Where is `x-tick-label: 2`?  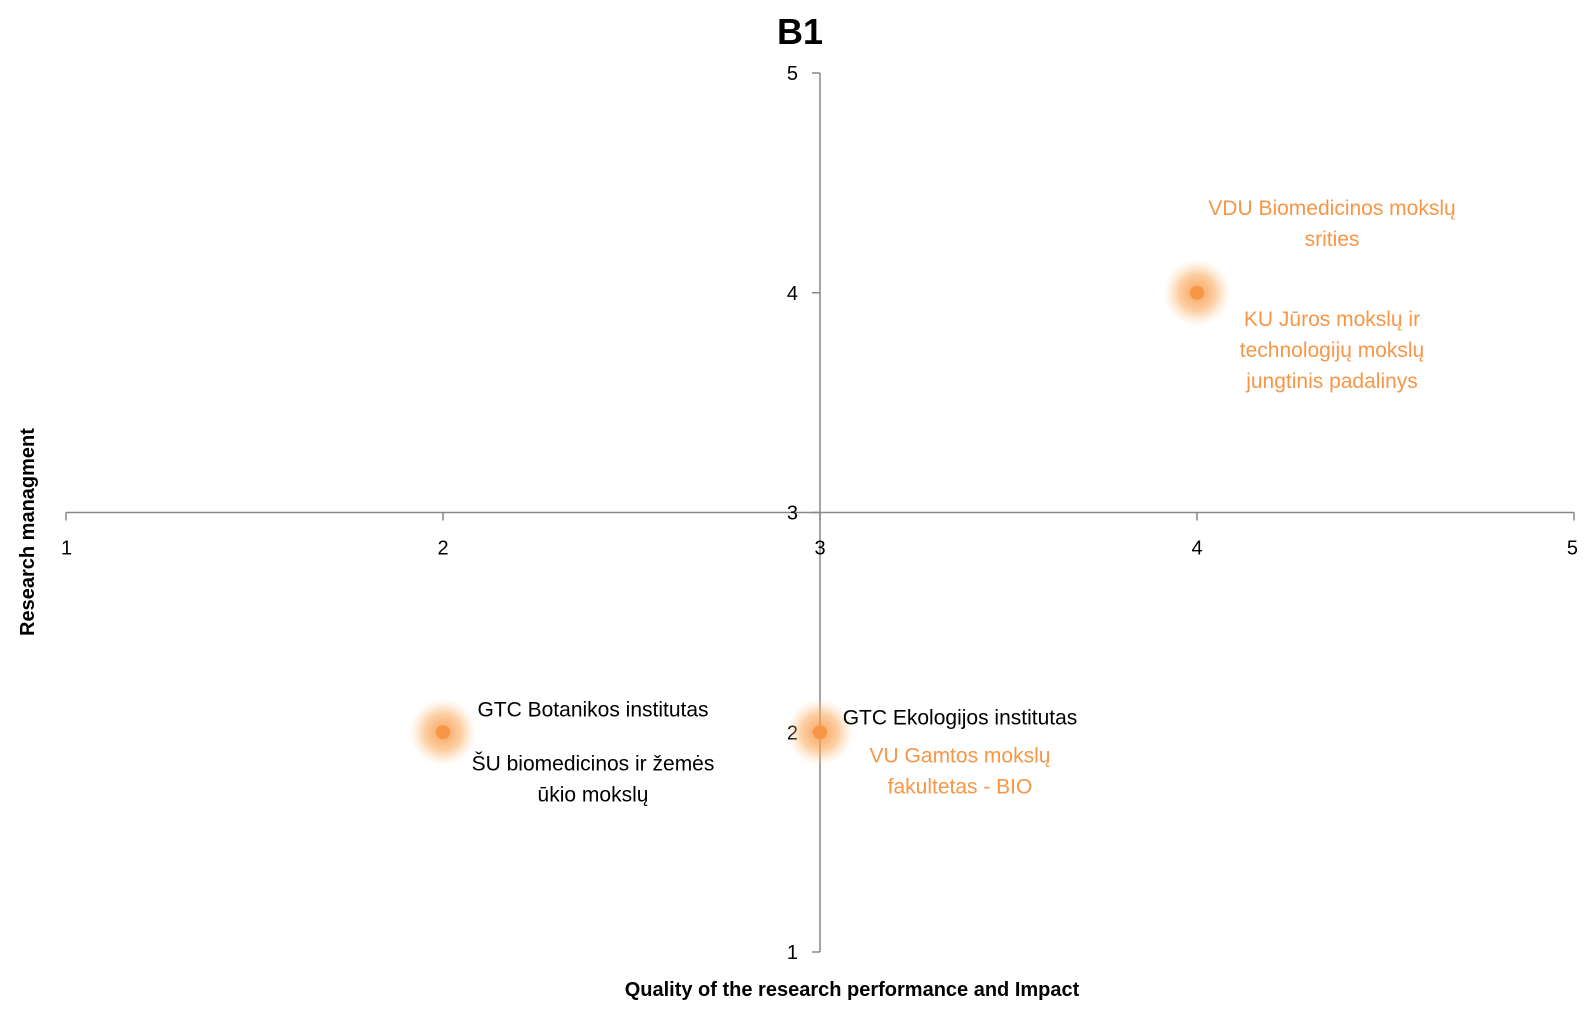
x-tick-label: 2 is located at coordinates (442, 549).